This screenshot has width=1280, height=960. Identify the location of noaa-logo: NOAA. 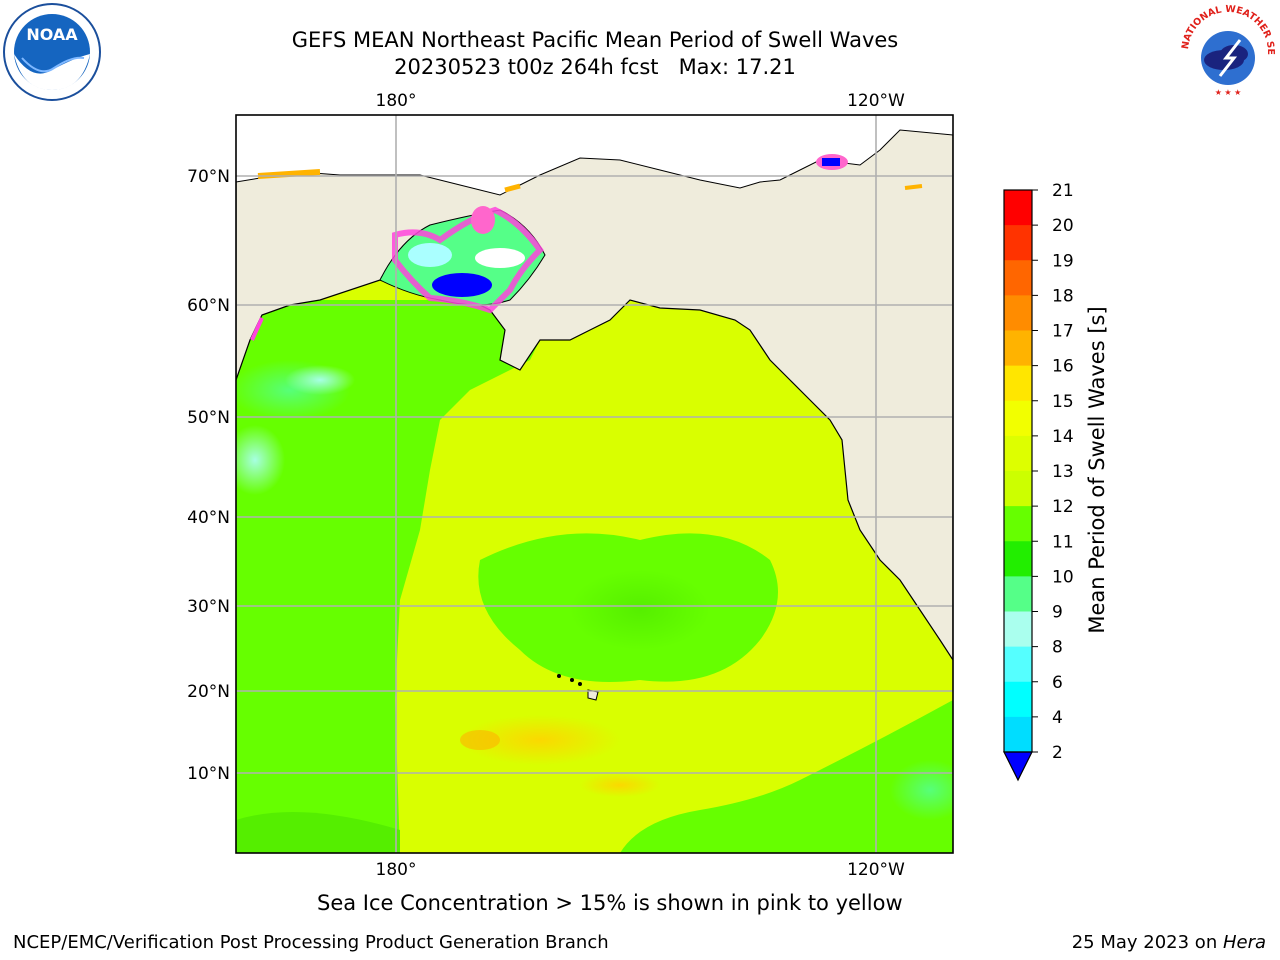
(52, 52).